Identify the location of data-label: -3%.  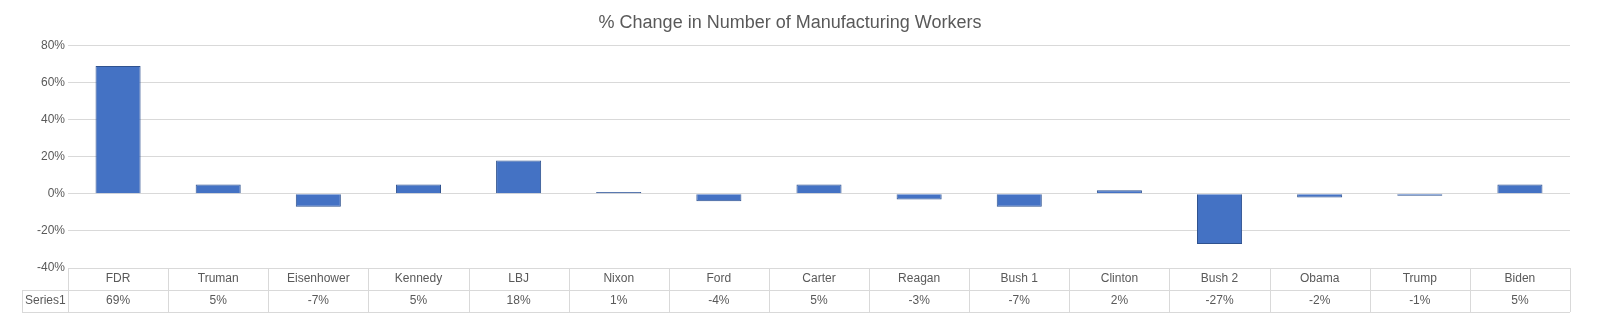
(919, 300).